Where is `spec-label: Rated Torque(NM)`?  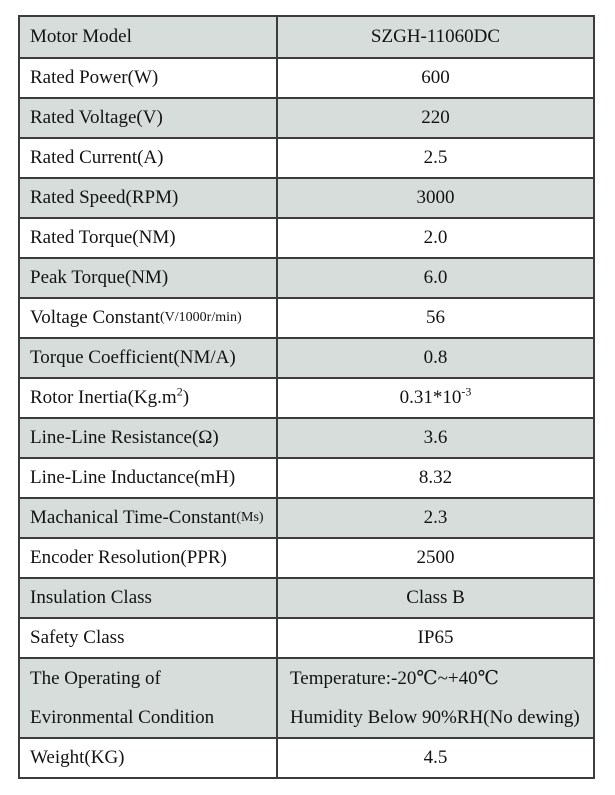
spec-label: Rated Torque(NM) is located at coordinates (149, 238).